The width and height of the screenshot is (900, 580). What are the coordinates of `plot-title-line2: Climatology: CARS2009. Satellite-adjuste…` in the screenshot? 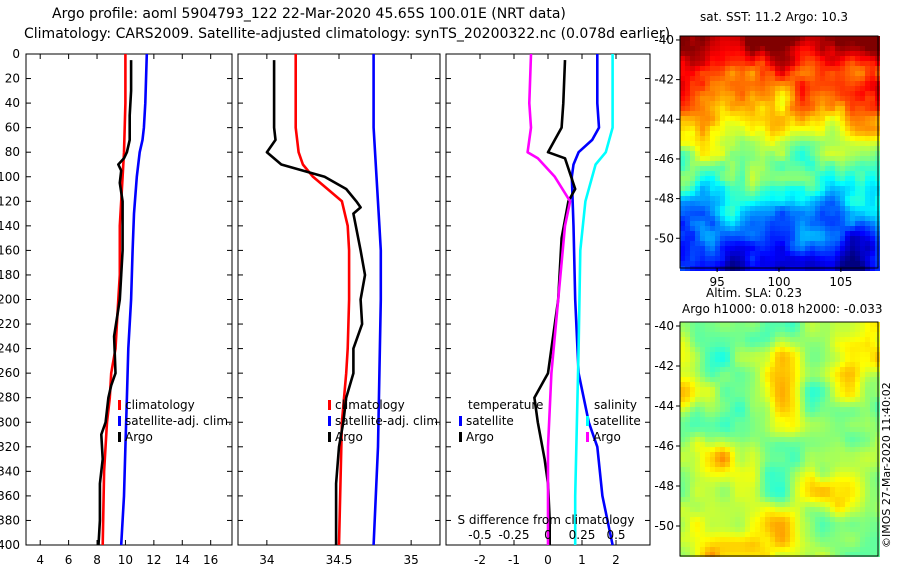 It's located at (347, 34).